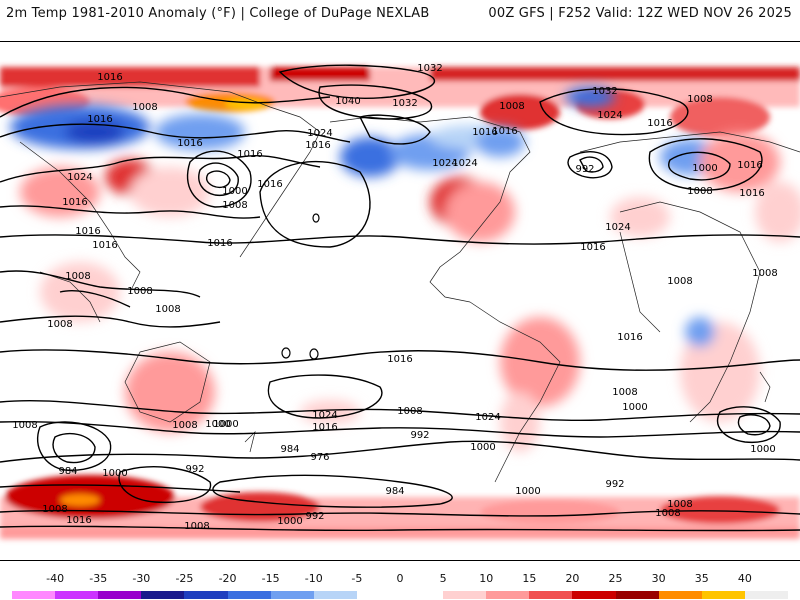 The height and width of the screenshot is (600, 800). I want to click on isobar-label: 1040, so click(347, 101).